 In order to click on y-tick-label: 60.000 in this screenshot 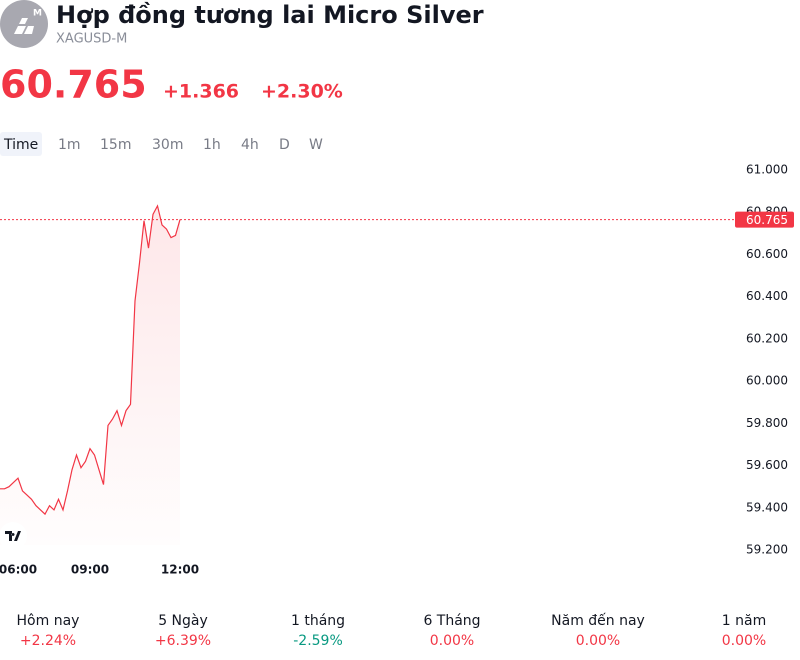, I will do `click(767, 381)`.